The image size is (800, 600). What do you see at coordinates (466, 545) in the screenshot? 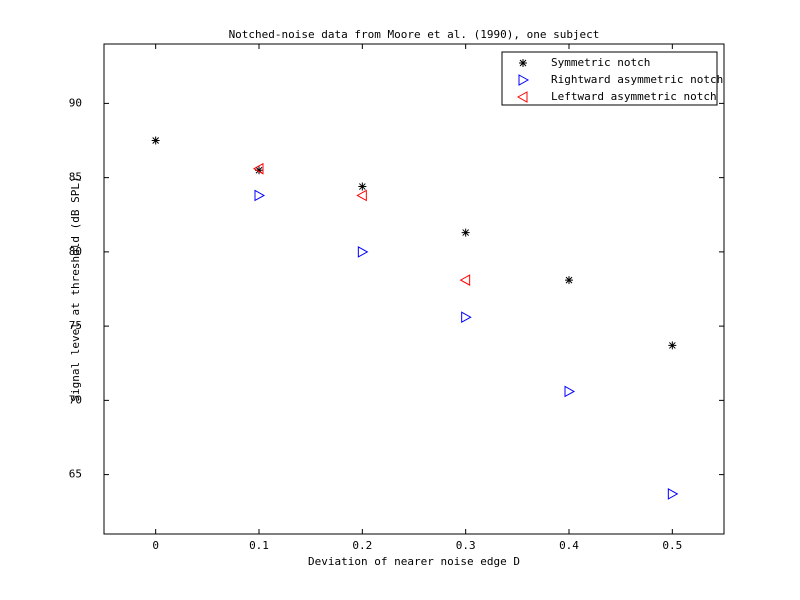
I see `x-tick-label: 0.3` at bounding box center [466, 545].